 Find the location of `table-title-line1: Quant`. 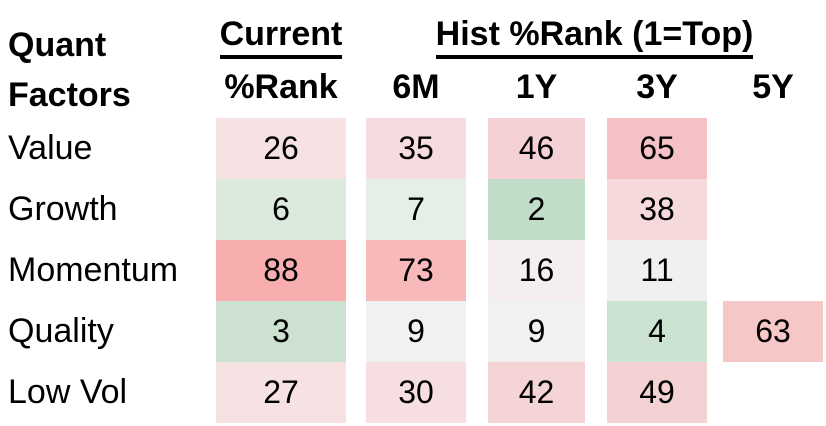

table-title-line1: Quant is located at coordinates (57, 45).